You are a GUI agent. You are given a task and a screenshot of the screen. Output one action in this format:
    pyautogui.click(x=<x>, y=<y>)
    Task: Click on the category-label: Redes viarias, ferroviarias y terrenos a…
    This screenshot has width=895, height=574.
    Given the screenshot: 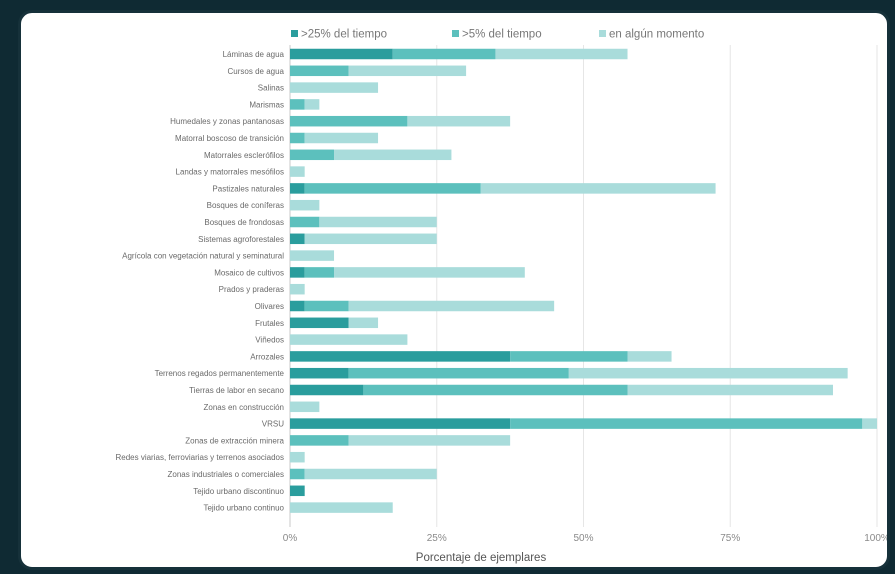 What is the action you would take?
    pyautogui.click(x=199, y=457)
    